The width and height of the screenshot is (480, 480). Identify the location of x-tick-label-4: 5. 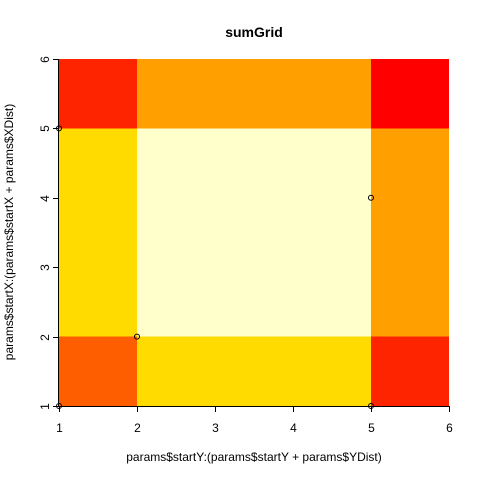
(371, 428).